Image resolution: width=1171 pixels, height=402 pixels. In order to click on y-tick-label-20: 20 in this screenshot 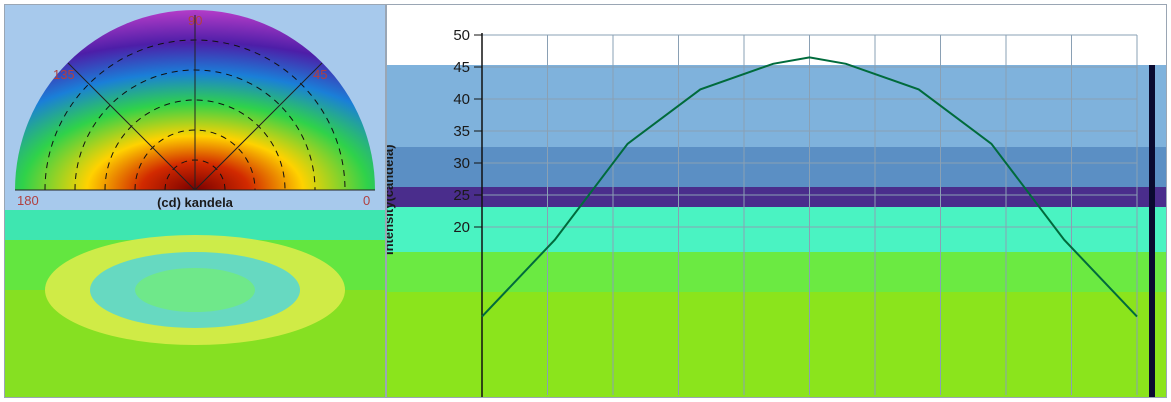, I will do `click(461, 227)`.